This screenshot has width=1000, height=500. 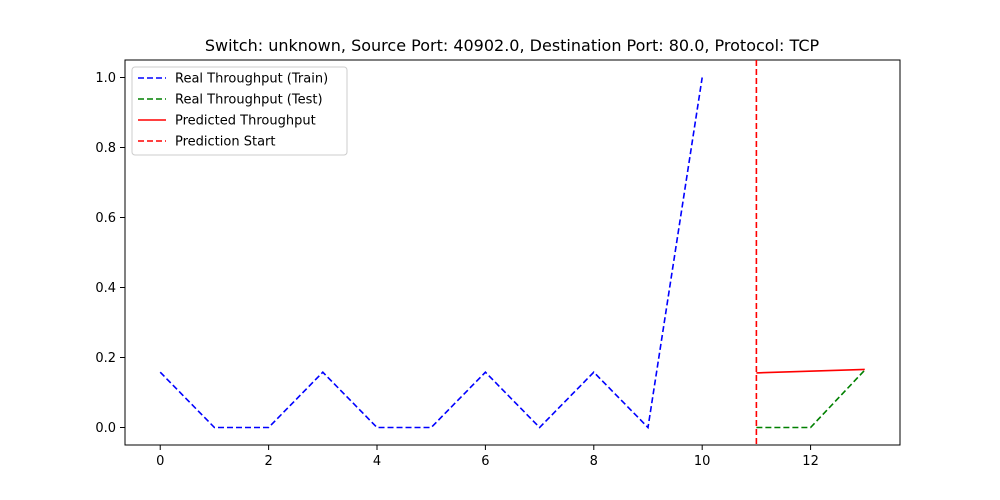 I want to click on x-tick-label: 12, so click(x=810, y=461).